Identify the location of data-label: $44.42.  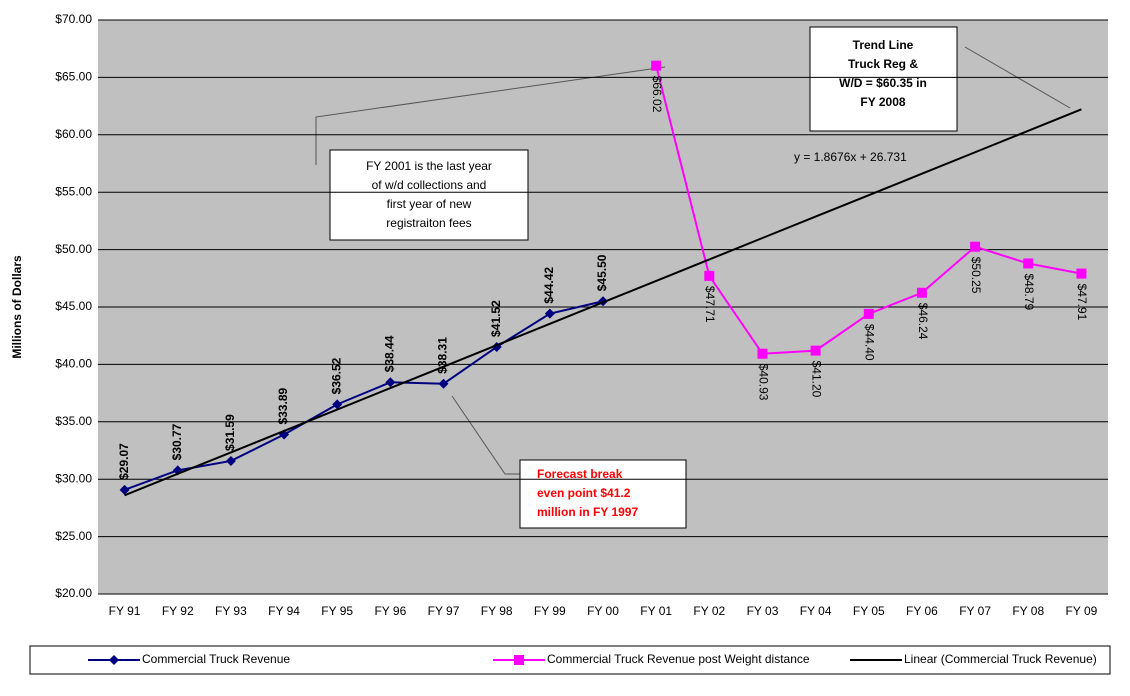
(549, 285).